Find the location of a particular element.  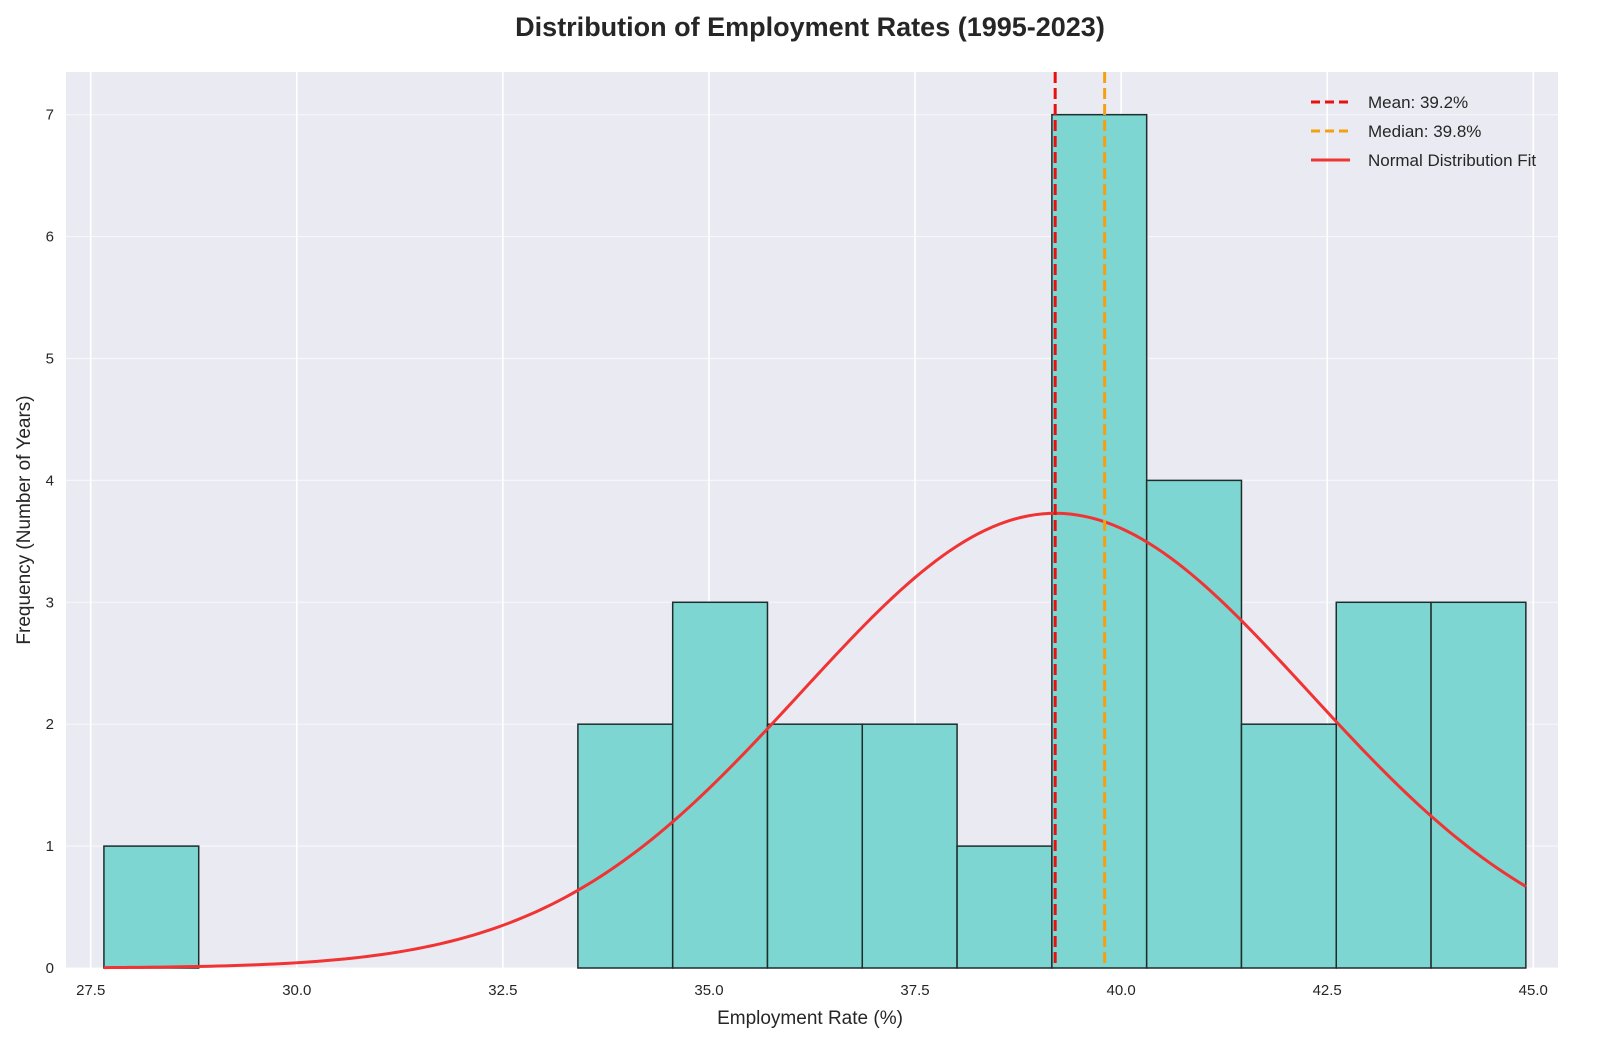

y-tick-label: 6 is located at coordinates (50, 237).